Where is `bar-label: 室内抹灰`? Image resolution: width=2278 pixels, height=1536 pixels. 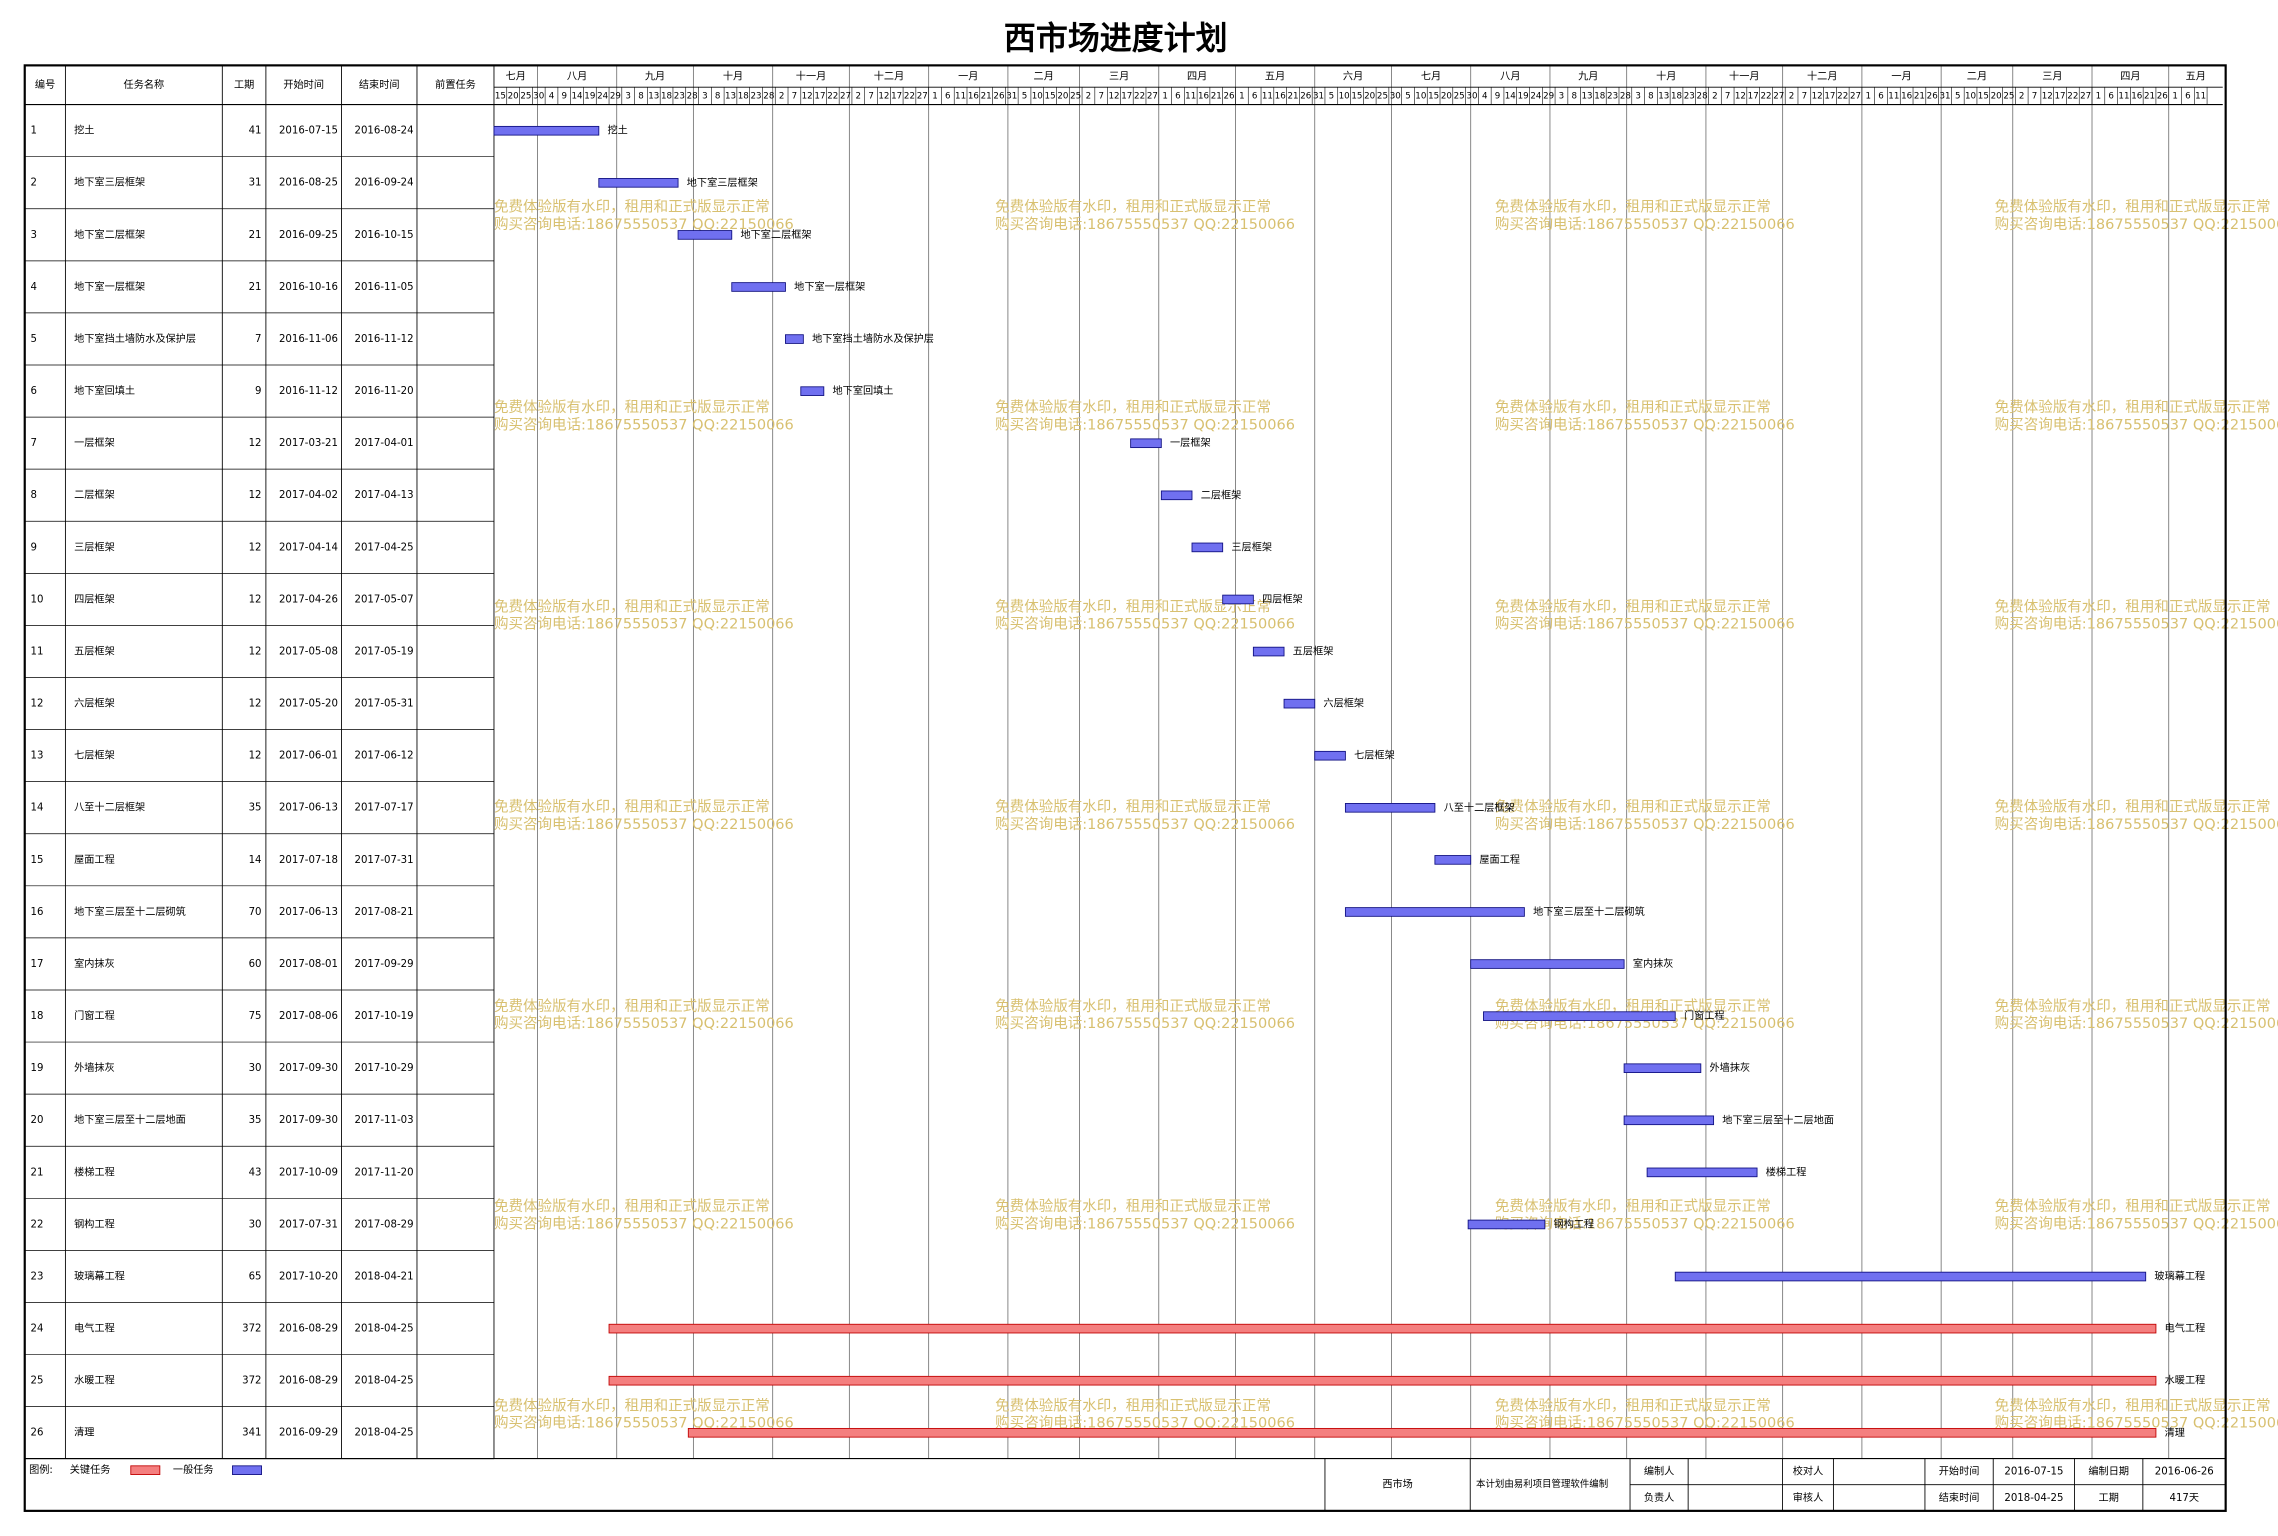 bar-label: 室内抹灰 is located at coordinates (1653, 963).